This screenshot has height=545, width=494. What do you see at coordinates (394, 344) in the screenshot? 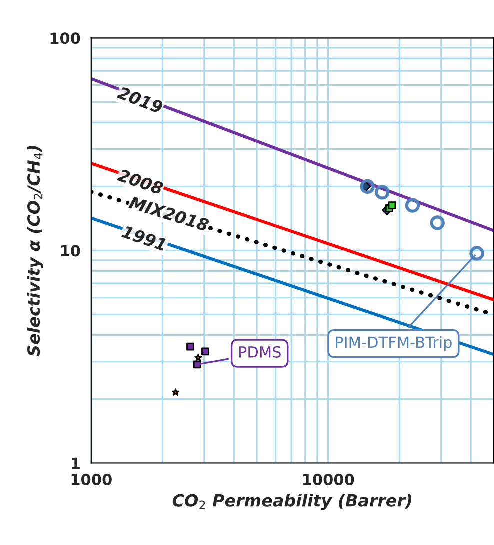
I see `annotation: PIM-DTFM-BTrip` at bounding box center [394, 344].